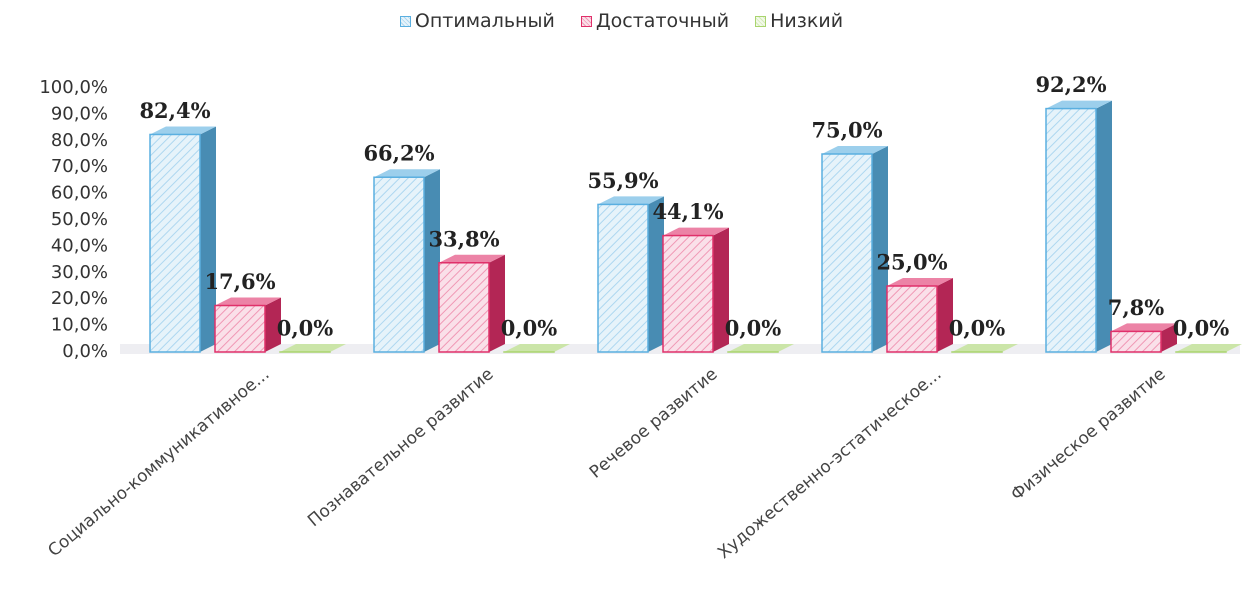 The width and height of the screenshot is (1243, 602). What do you see at coordinates (485, 21) in the screenshot?
I see `legend-label: Оптимальный` at bounding box center [485, 21].